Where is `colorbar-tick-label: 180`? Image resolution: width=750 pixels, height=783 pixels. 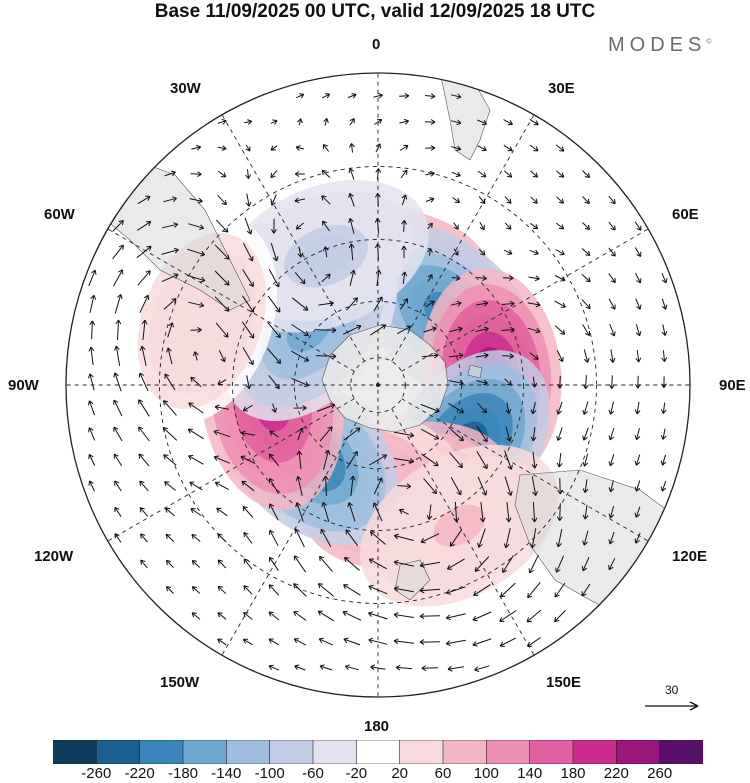
colorbar-tick-label: 180 is located at coordinates (573, 773).